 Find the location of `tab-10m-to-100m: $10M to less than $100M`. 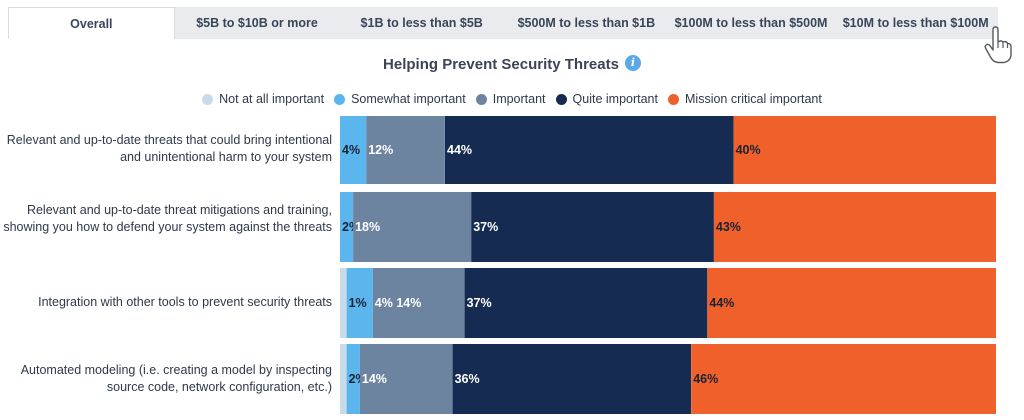

tab-10m-to-100m: $10M to less than $100M is located at coordinates (915, 23).